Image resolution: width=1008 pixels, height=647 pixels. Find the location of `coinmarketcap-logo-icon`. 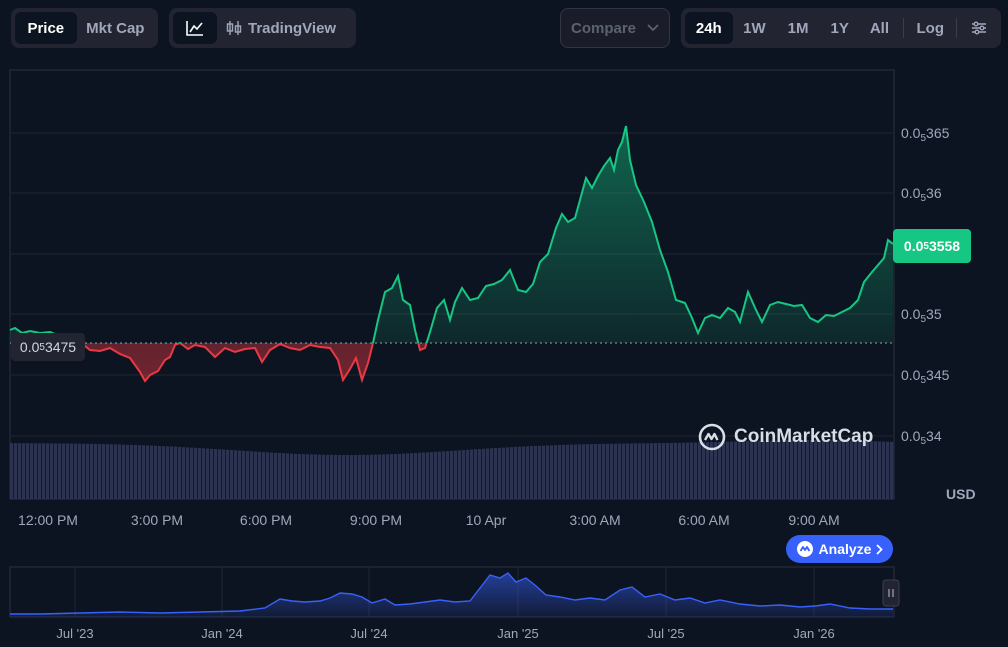

coinmarketcap-logo-icon is located at coordinates (712, 437).